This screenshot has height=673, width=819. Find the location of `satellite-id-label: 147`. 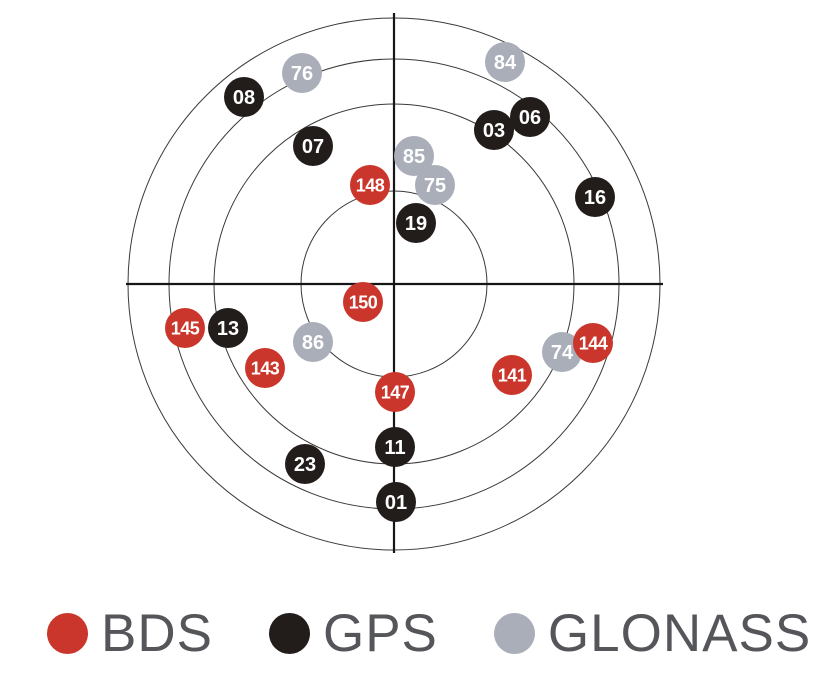

satellite-id-label: 147 is located at coordinates (395, 392).